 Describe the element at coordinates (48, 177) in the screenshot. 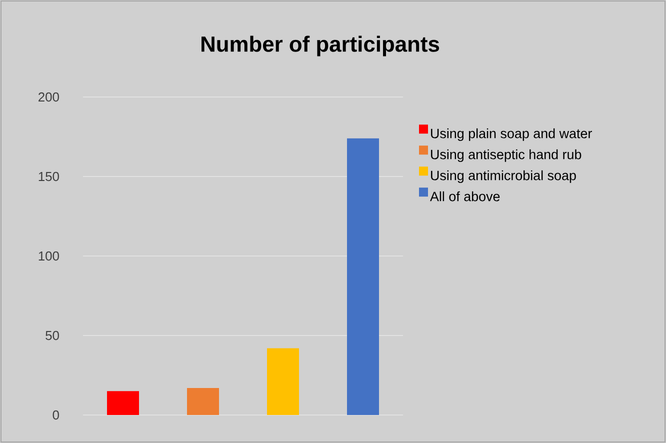

I see `y-tick-label: 150` at that location.